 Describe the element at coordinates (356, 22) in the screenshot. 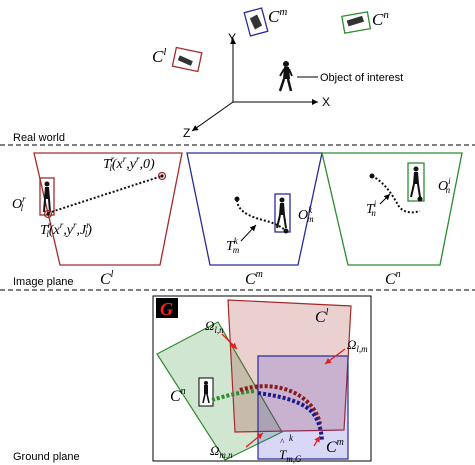

I see `camera-n-icon` at that location.